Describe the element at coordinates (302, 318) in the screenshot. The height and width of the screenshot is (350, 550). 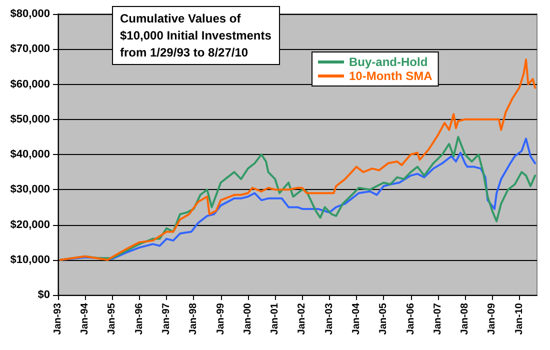
I see `x-tick-label: Jan-02` at that location.